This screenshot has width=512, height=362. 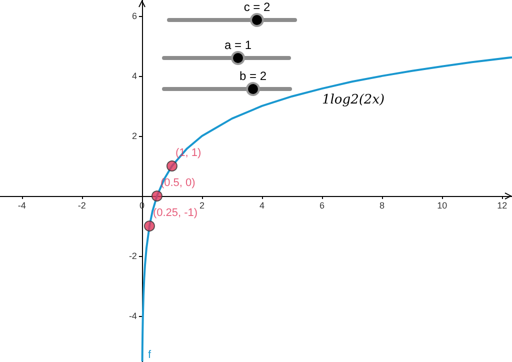 I want to click on x-tick-label: 6, so click(x=322, y=205).